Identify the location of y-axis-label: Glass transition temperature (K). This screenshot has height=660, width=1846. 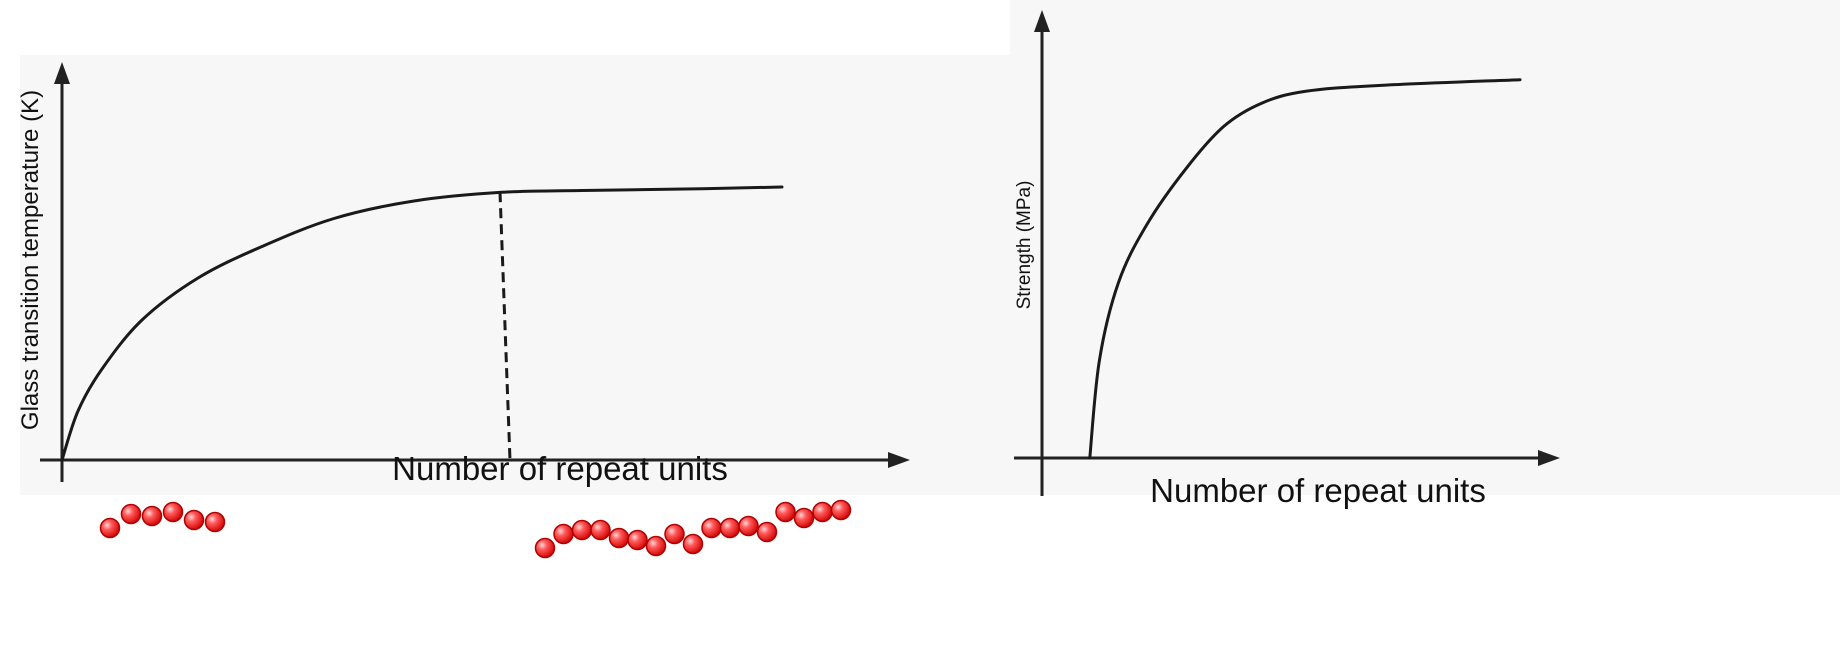
(30, 260).